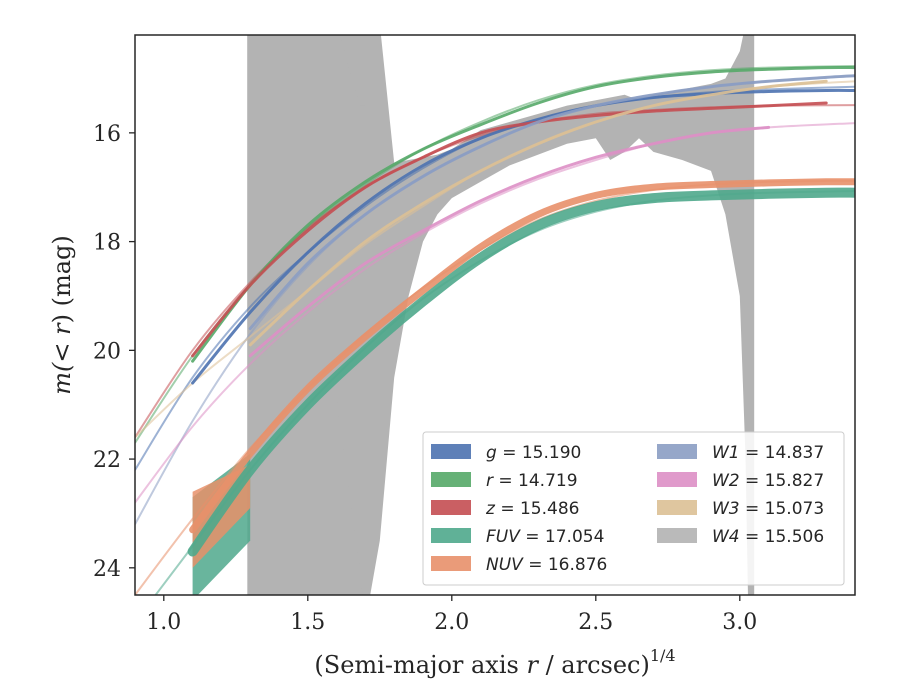  I want to click on legend-entry-w4: W4 = 15.506, so click(740, 537).